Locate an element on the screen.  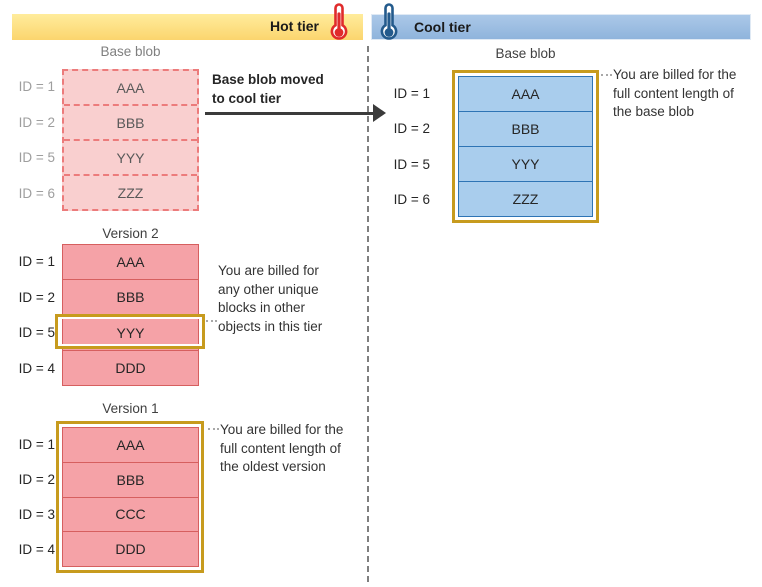
move-annotation-line2: to cool tier is located at coordinates (247, 98).